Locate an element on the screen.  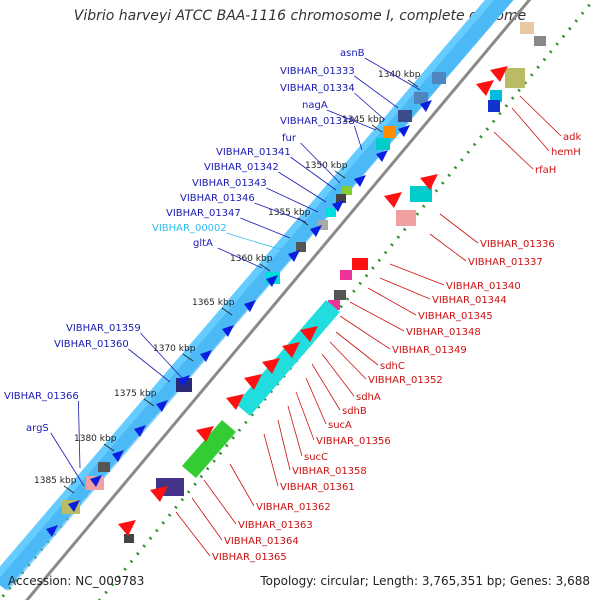
gene-label: VIBHAR_01341 is located at coordinates (253, 152).